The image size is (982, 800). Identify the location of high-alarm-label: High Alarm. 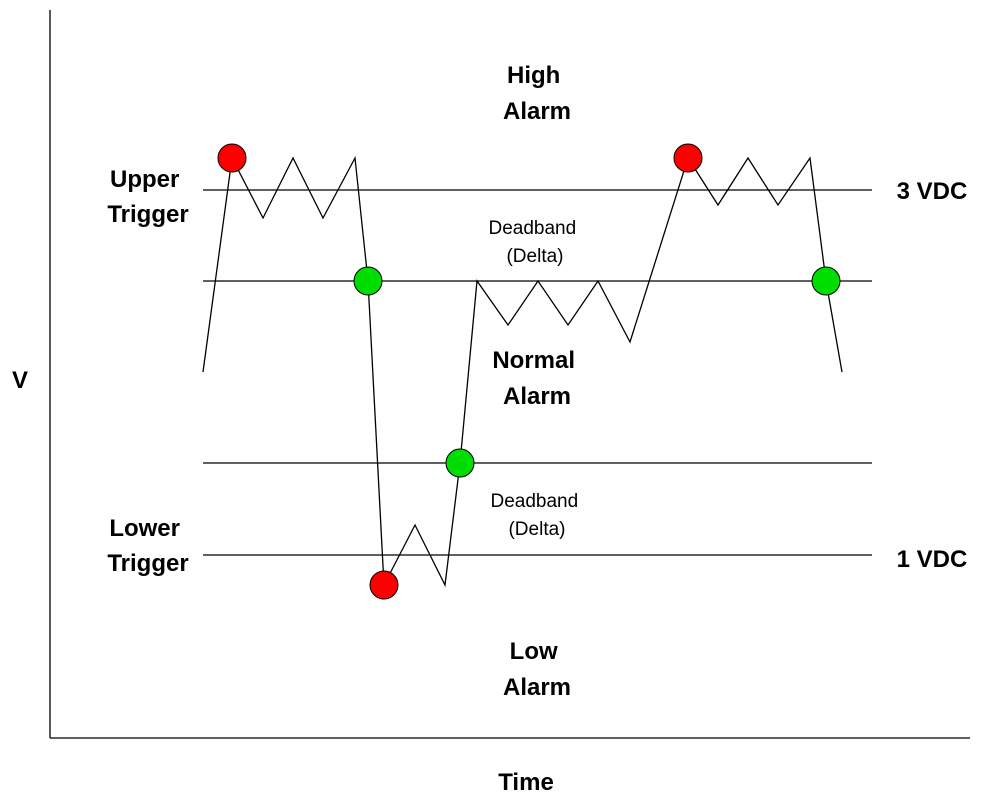
(537, 93).